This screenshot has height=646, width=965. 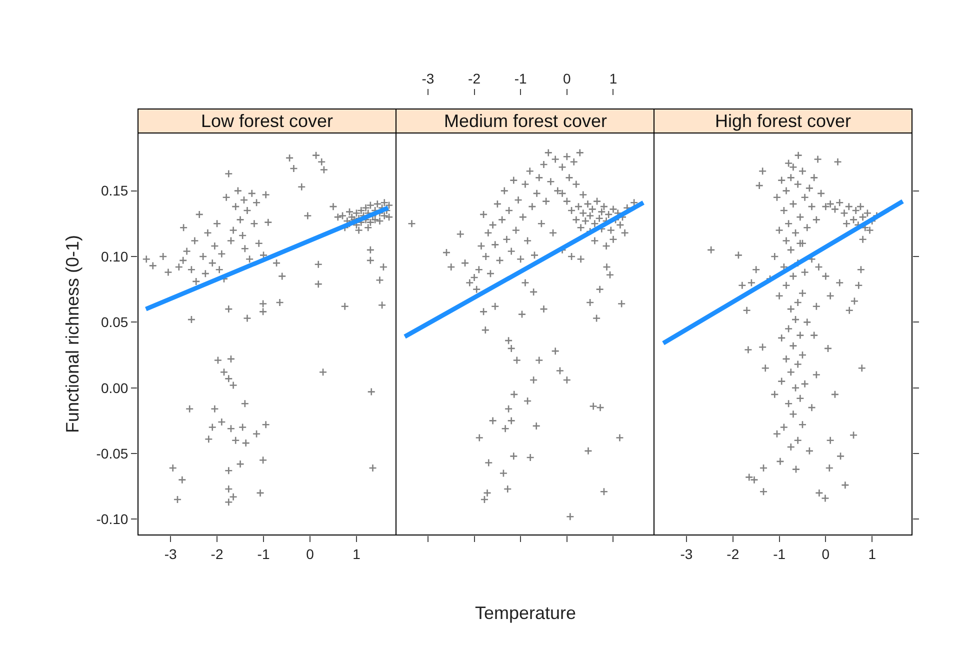 What do you see at coordinates (112, 453) in the screenshot?
I see `y-tick-label: -0.05` at bounding box center [112, 453].